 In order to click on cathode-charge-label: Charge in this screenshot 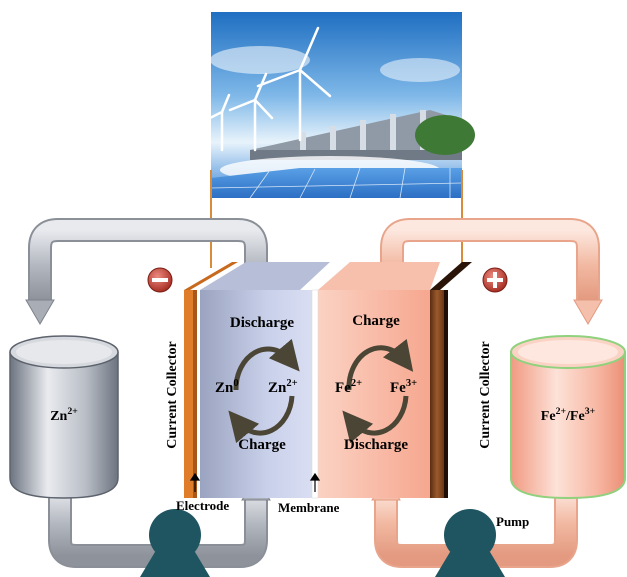, I will do `click(376, 321)`.